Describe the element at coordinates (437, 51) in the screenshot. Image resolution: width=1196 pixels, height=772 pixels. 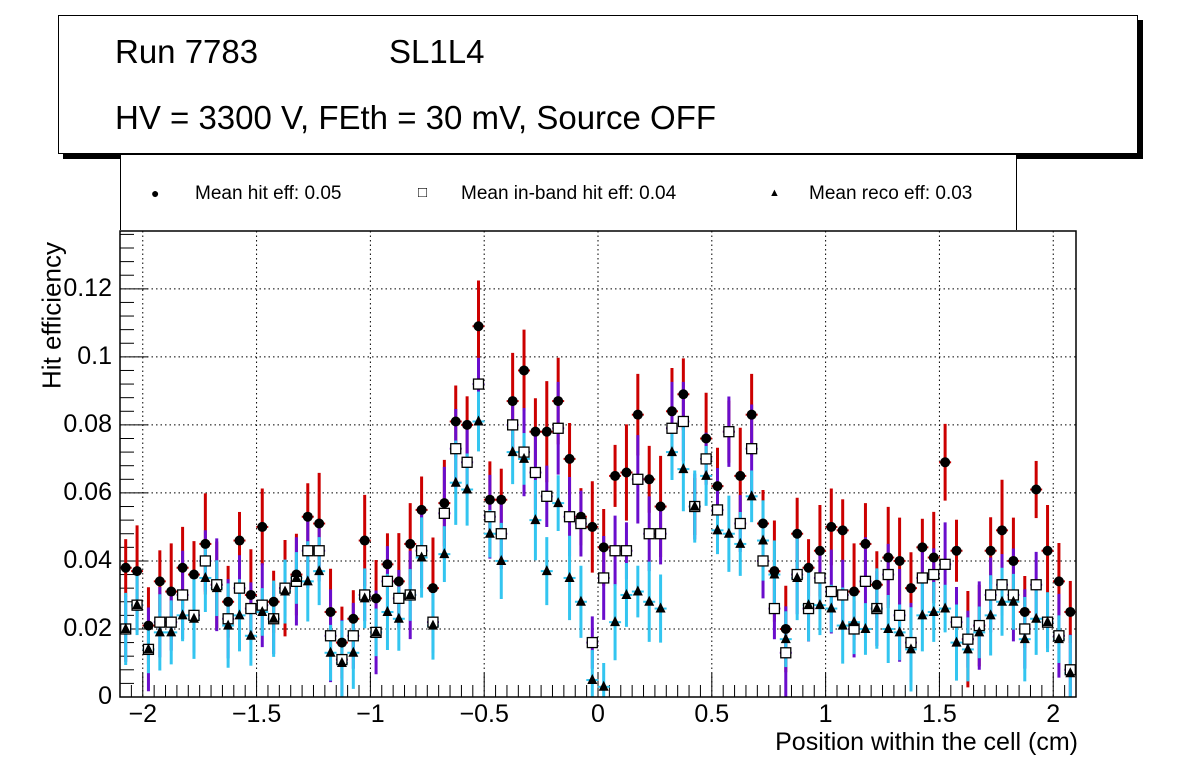
I see `layer-label: SL1L4` at that location.